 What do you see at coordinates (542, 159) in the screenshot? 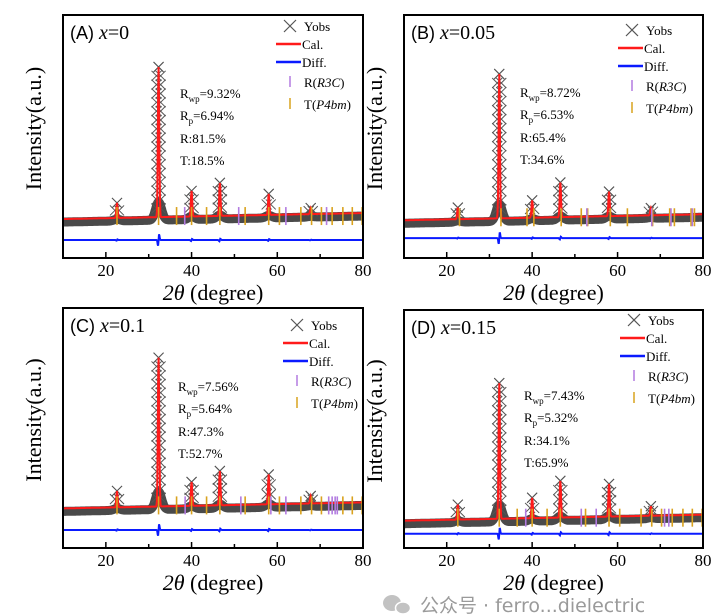
I see `stat-t-fraction: T:34.6%` at bounding box center [542, 159].